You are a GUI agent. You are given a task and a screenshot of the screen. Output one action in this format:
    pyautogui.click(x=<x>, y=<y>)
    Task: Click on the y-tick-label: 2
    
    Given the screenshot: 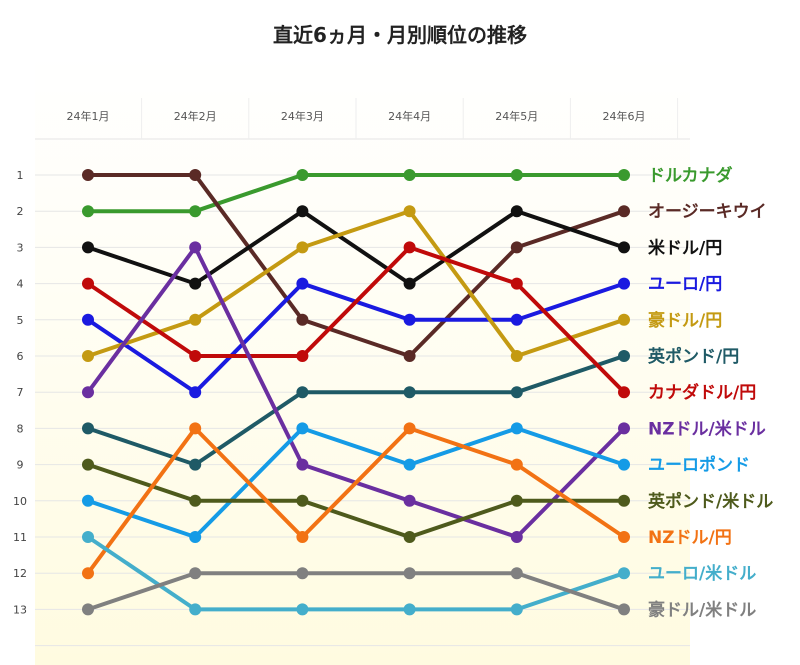 What is the action you would take?
    pyautogui.click(x=20, y=211)
    